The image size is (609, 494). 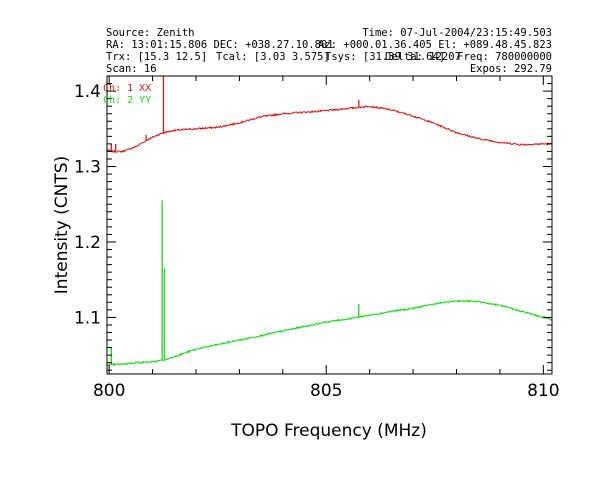 What do you see at coordinates (435, 45) in the screenshot?
I see `header-az-el: Az: +000.01.36.405 El: +089.48.45.823` at bounding box center [435, 45].